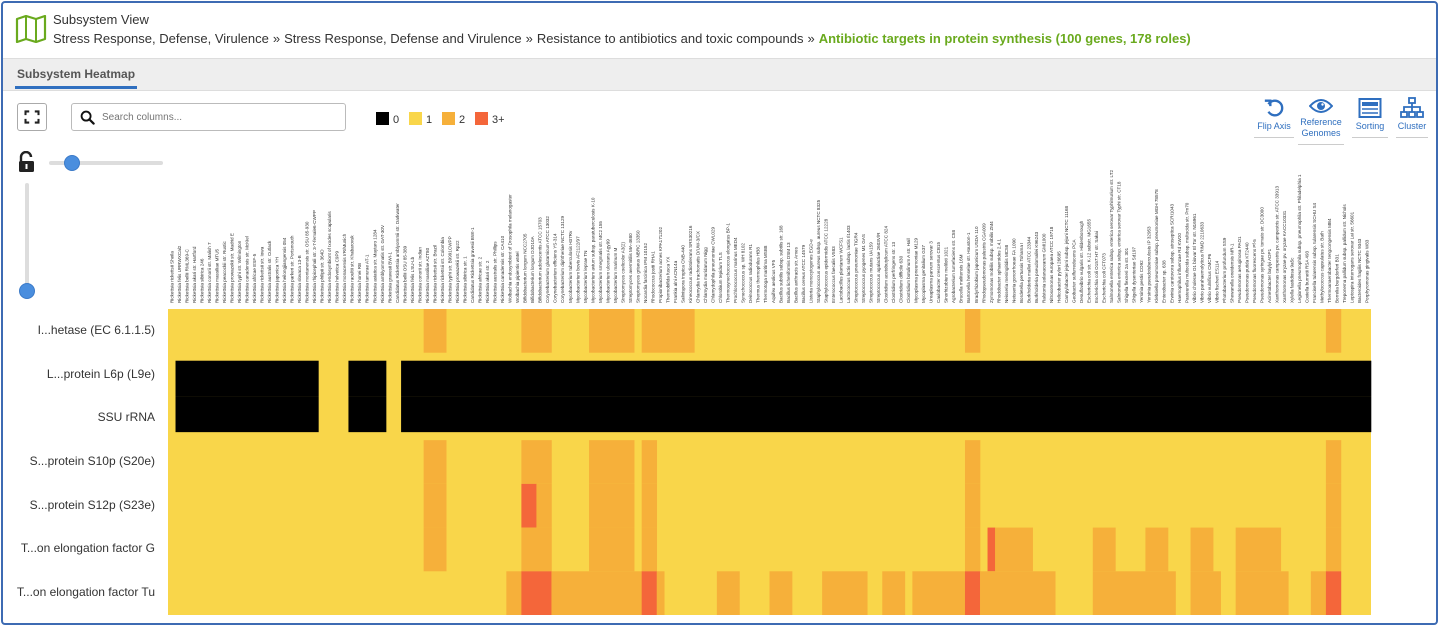 The height and width of the screenshot is (626, 1439). I want to click on column-label: Rickettsia typhi str. Wilmington, so click(239, 271).